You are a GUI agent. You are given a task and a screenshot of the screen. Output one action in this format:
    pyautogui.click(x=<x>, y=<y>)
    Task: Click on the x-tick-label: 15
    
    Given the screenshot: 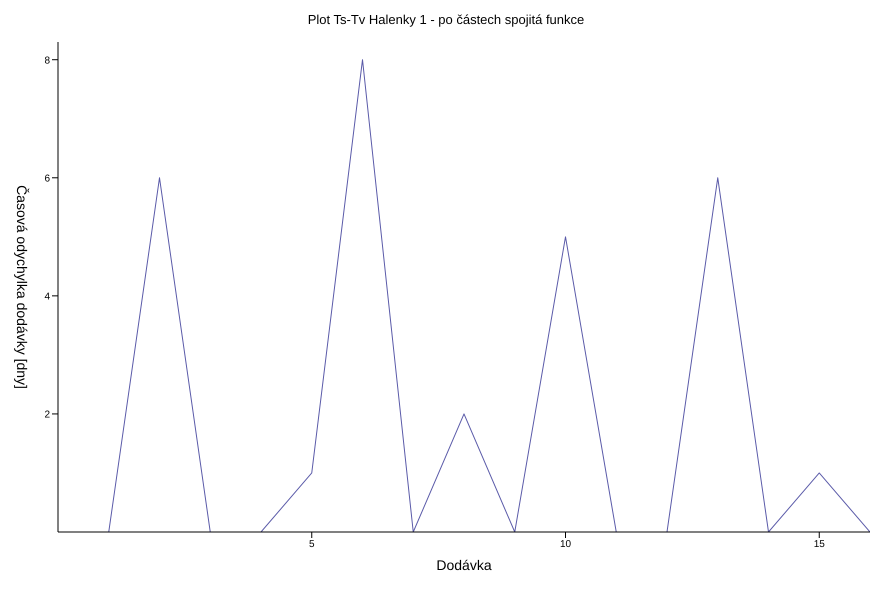 What is the action you would take?
    pyautogui.click(x=820, y=544)
    